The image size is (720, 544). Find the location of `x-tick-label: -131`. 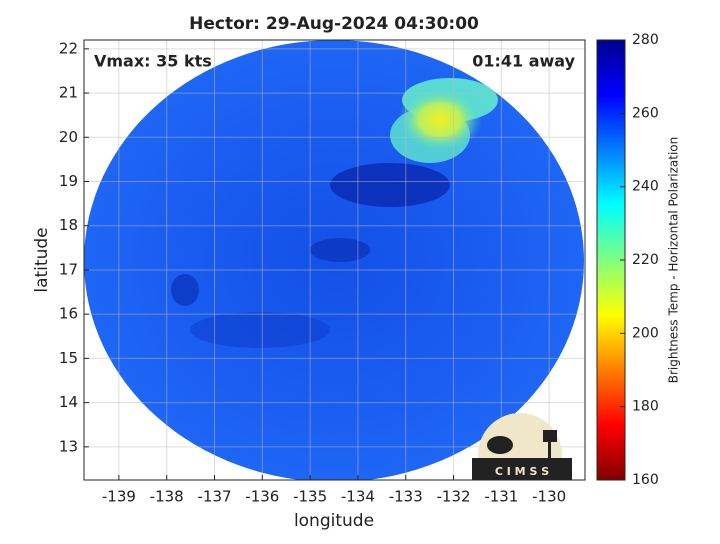

x-tick-label: -131 is located at coordinates (501, 497).